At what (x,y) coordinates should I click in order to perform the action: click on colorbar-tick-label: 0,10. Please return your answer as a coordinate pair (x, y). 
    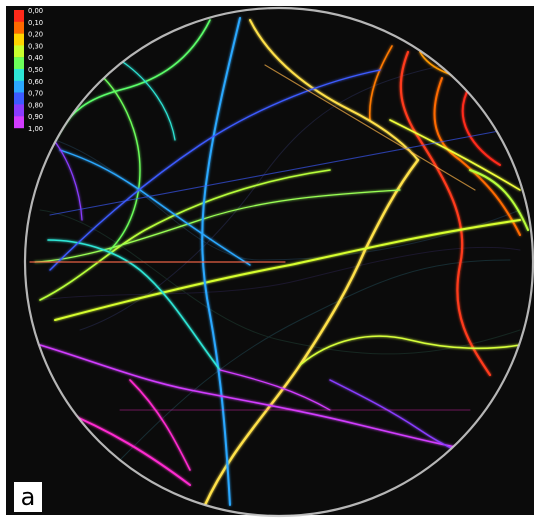
    Looking at the image, I should click on (35, 23).